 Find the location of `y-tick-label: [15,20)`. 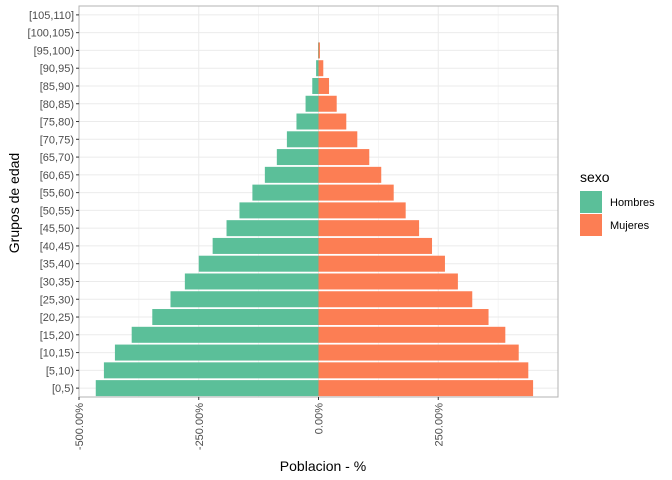

y-tick-label: [15,20) is located at coordinates (57, 336).